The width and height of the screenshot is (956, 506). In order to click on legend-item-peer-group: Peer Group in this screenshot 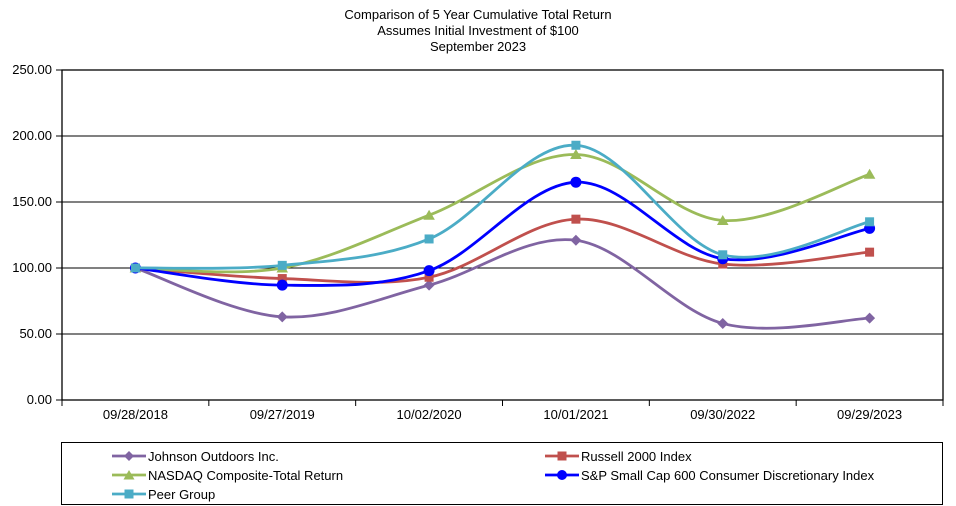, I will do `click(163, 494)`.